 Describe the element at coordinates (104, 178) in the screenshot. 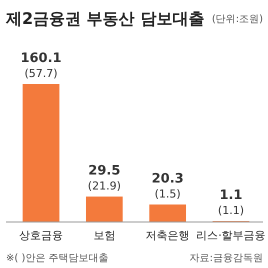

I see `data-label: 29.5 (21.9)` at that location.